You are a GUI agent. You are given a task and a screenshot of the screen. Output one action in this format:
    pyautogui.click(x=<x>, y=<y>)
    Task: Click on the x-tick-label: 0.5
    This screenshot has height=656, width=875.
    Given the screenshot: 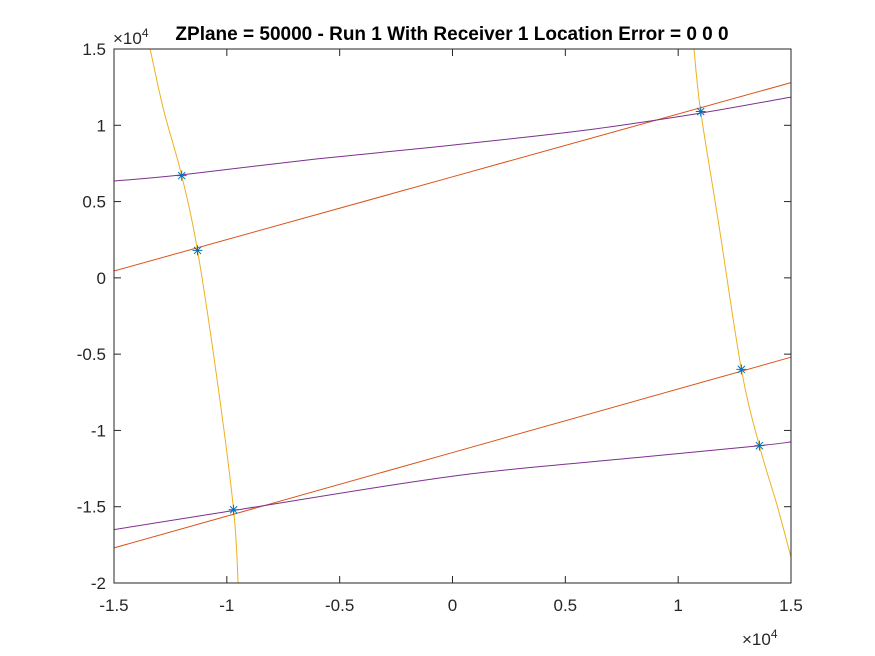 What is the action you would take?
    pyautogui.click(x=566, y=605)
    